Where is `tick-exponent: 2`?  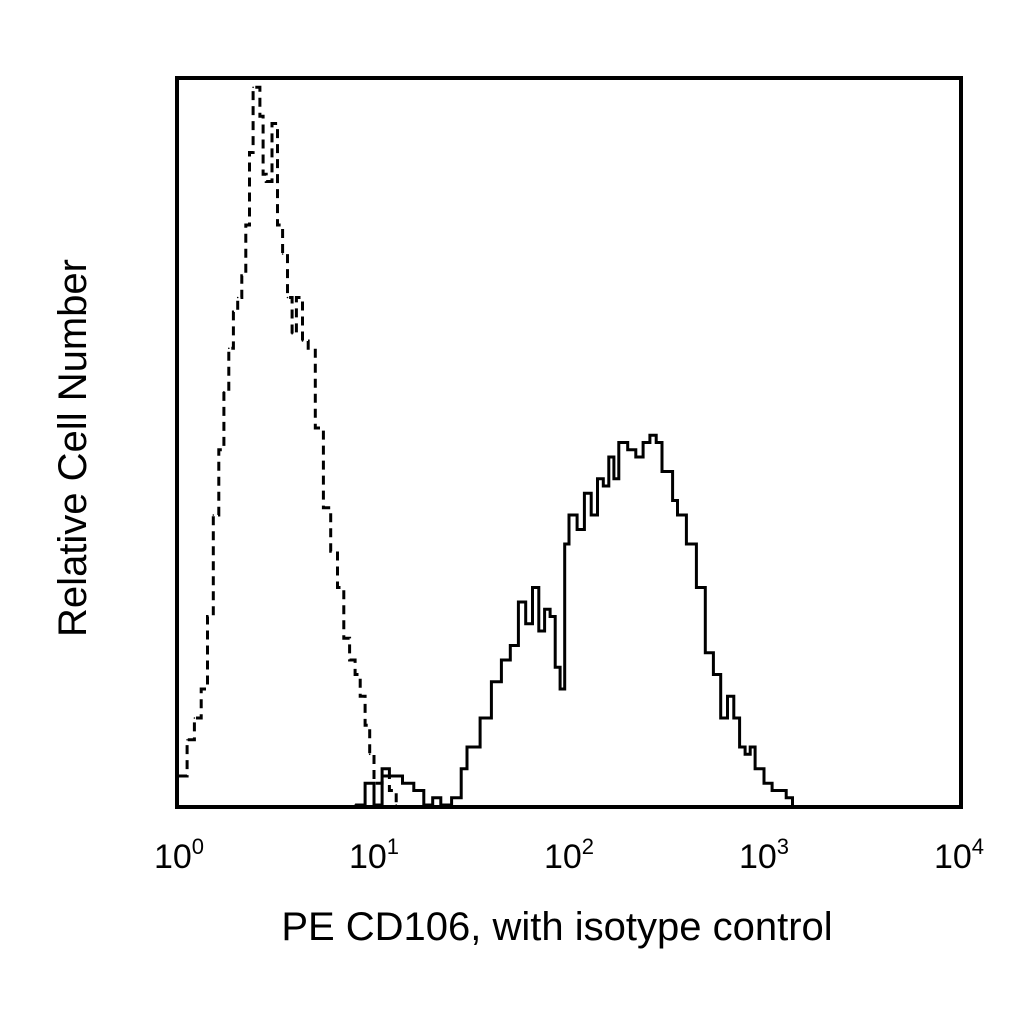
tick-exponent: 2 is located at coordinates (588, 846).